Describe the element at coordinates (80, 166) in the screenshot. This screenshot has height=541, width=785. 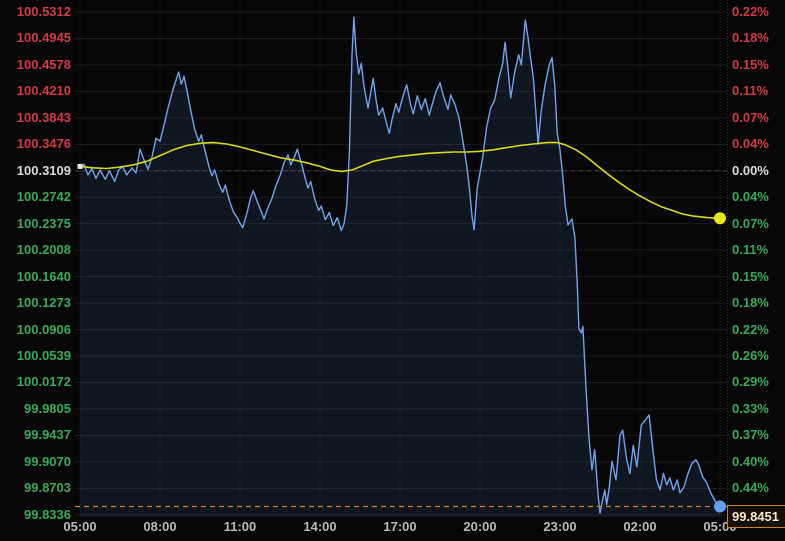
I see `session-start-marker` at that location.